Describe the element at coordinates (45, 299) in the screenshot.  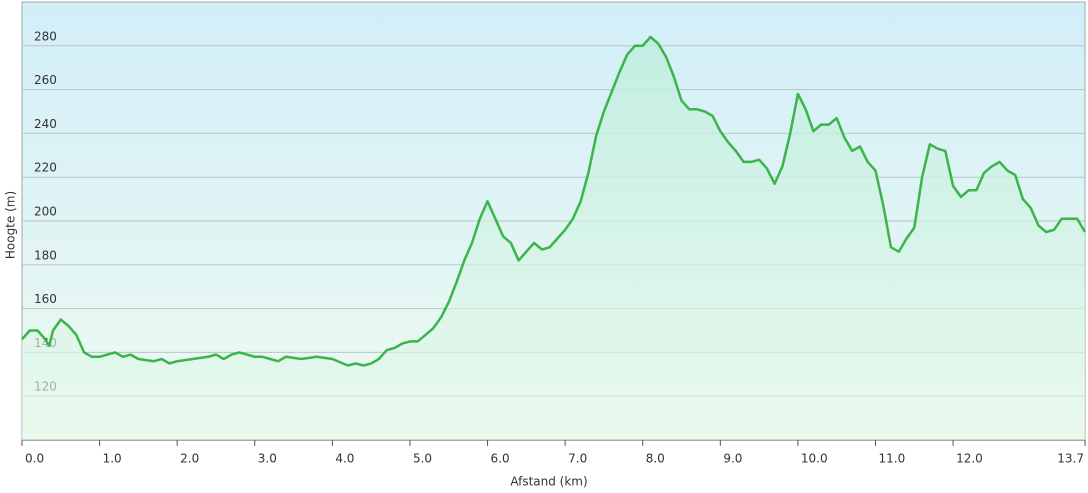
I see `y-tick-label: 160` at that location.